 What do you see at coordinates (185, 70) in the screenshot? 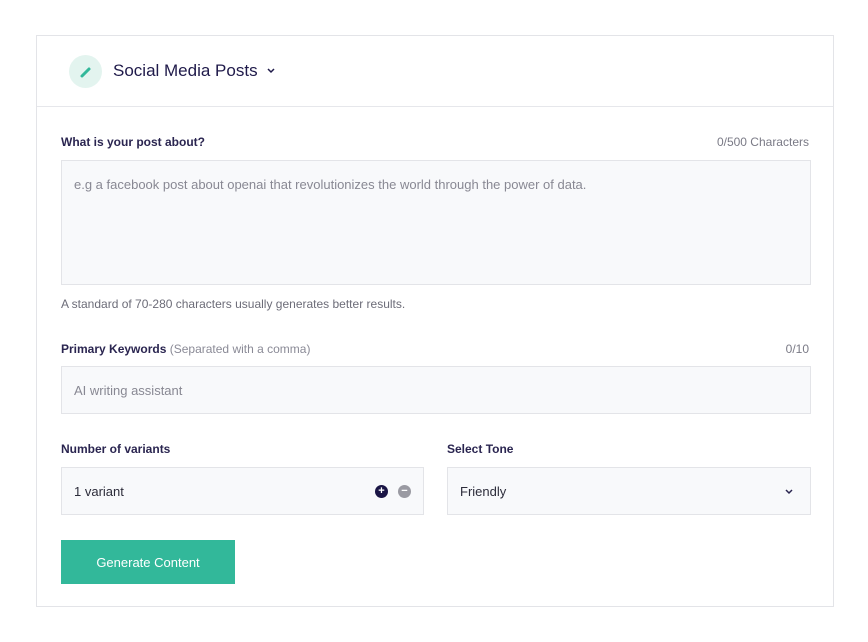
I see `template-title: Social Media Posts` at bounding box center [185, 70].